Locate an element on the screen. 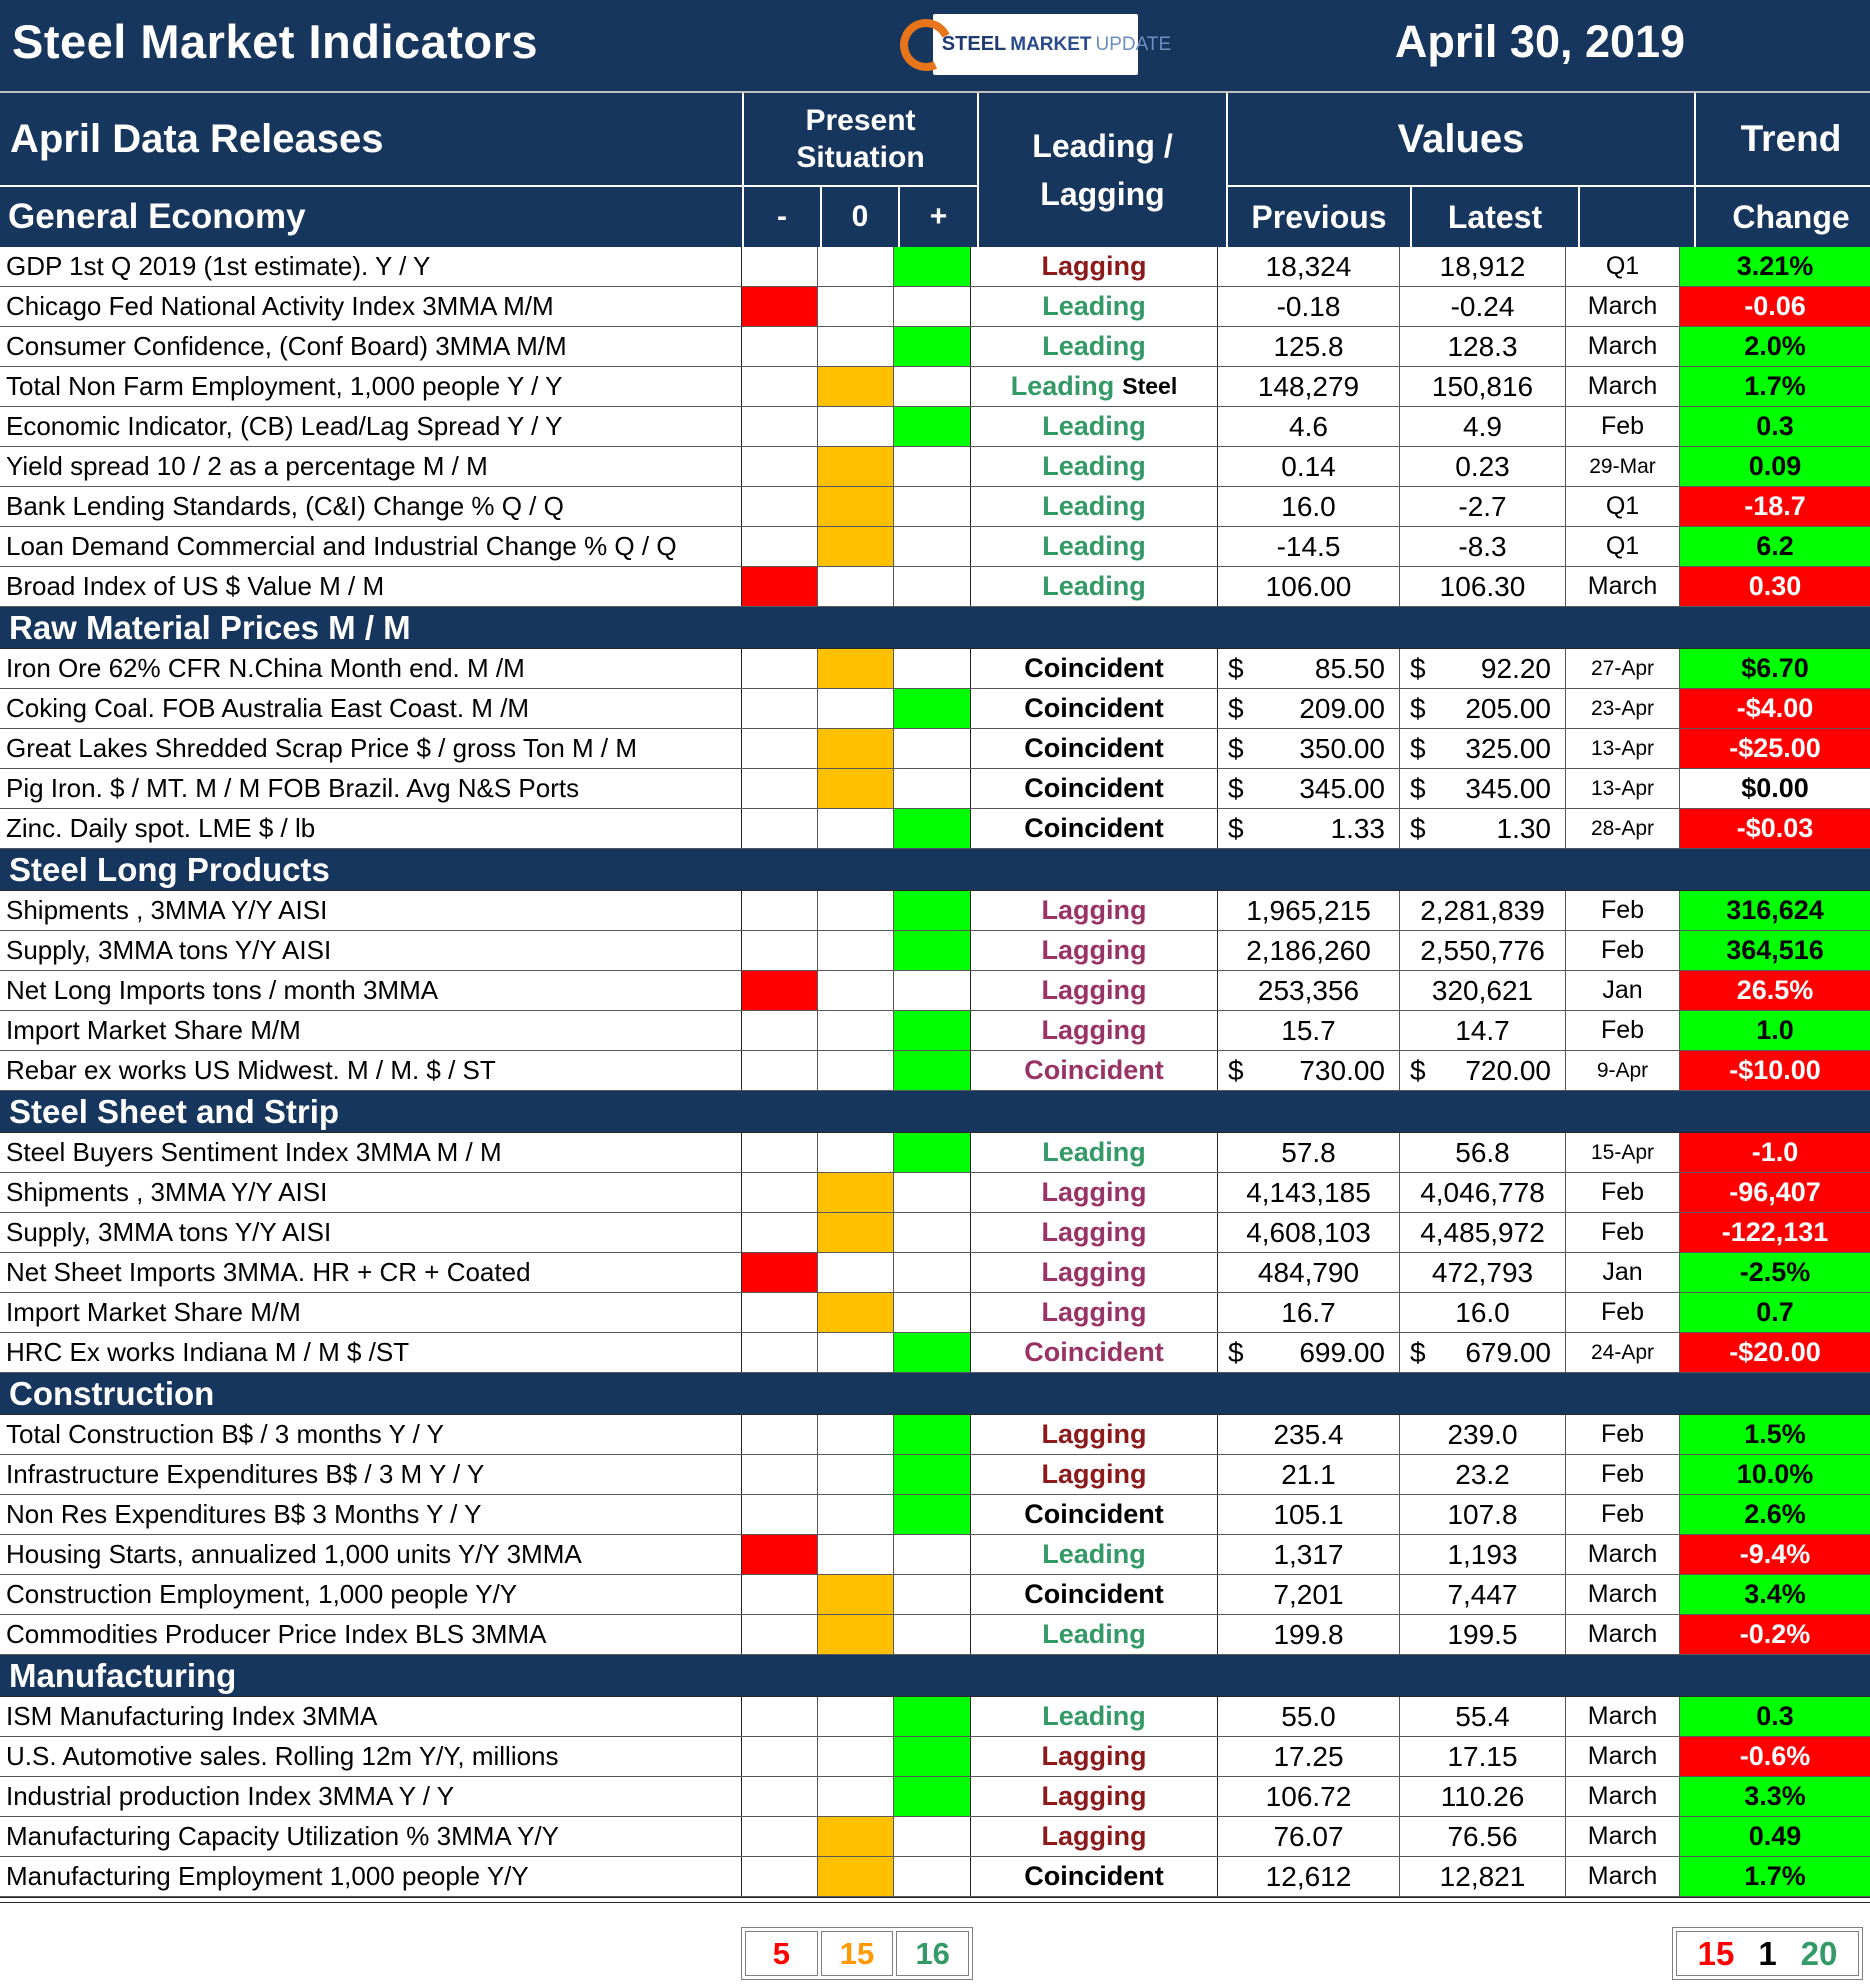 Image resolution: width=1870 pixels, height=1985 pixels. previous-value: -0.18 is located at coordinates (1308, 306).